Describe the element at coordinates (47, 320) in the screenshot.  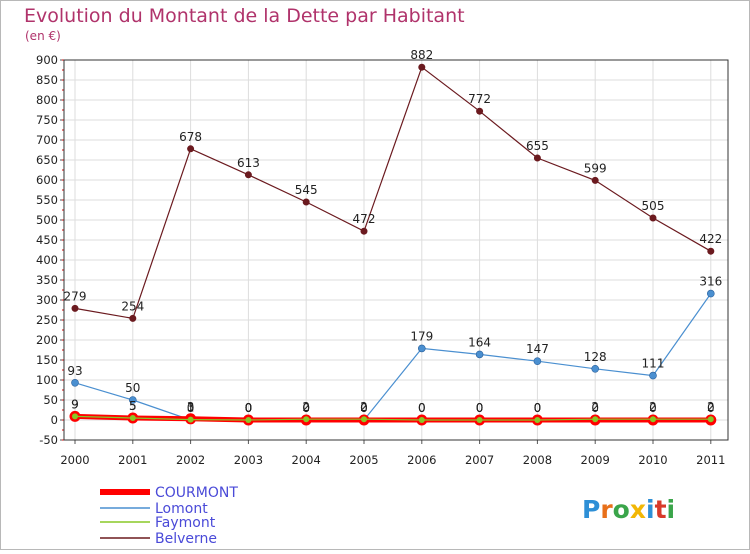
I see `y-tick-label: 250` at that location.